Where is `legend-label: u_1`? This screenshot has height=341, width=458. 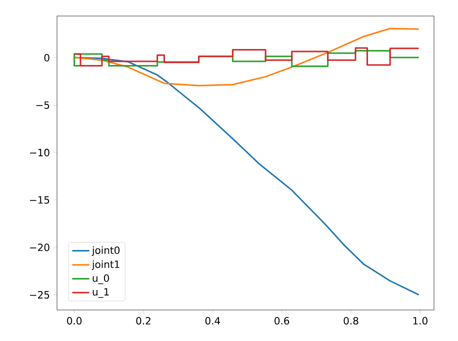 legend-label: u_1 is located at coordinates (100, 293).